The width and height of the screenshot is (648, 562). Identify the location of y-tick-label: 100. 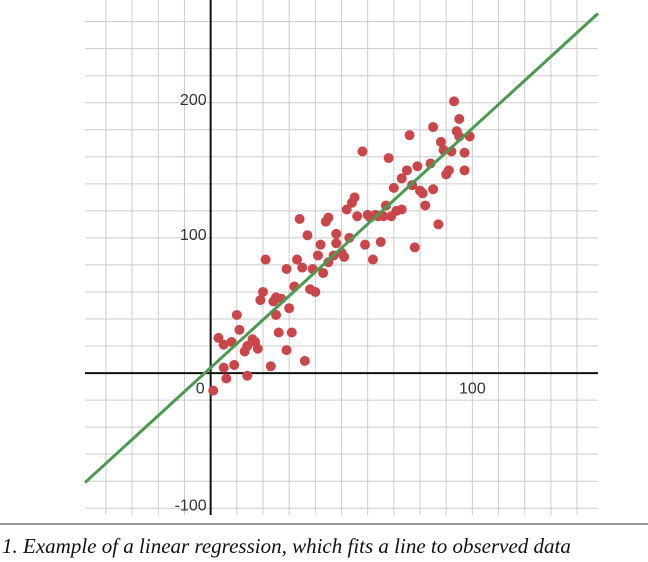
(193, 235).